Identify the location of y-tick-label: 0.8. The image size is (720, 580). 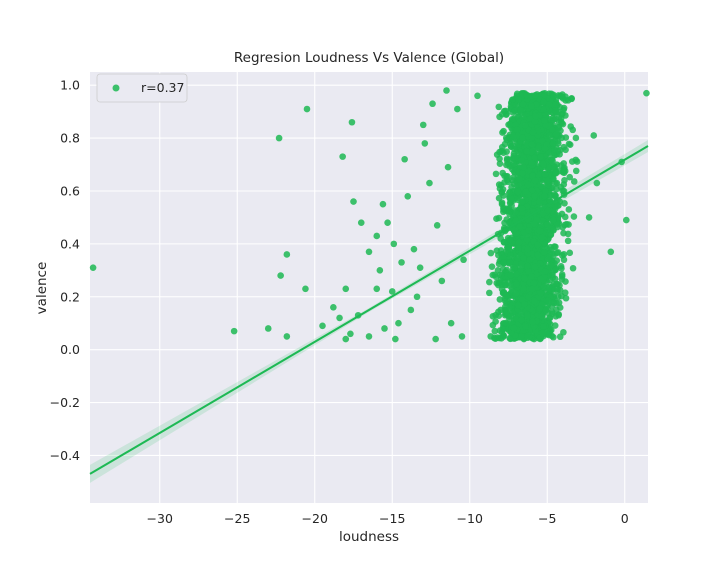
(70, 138).